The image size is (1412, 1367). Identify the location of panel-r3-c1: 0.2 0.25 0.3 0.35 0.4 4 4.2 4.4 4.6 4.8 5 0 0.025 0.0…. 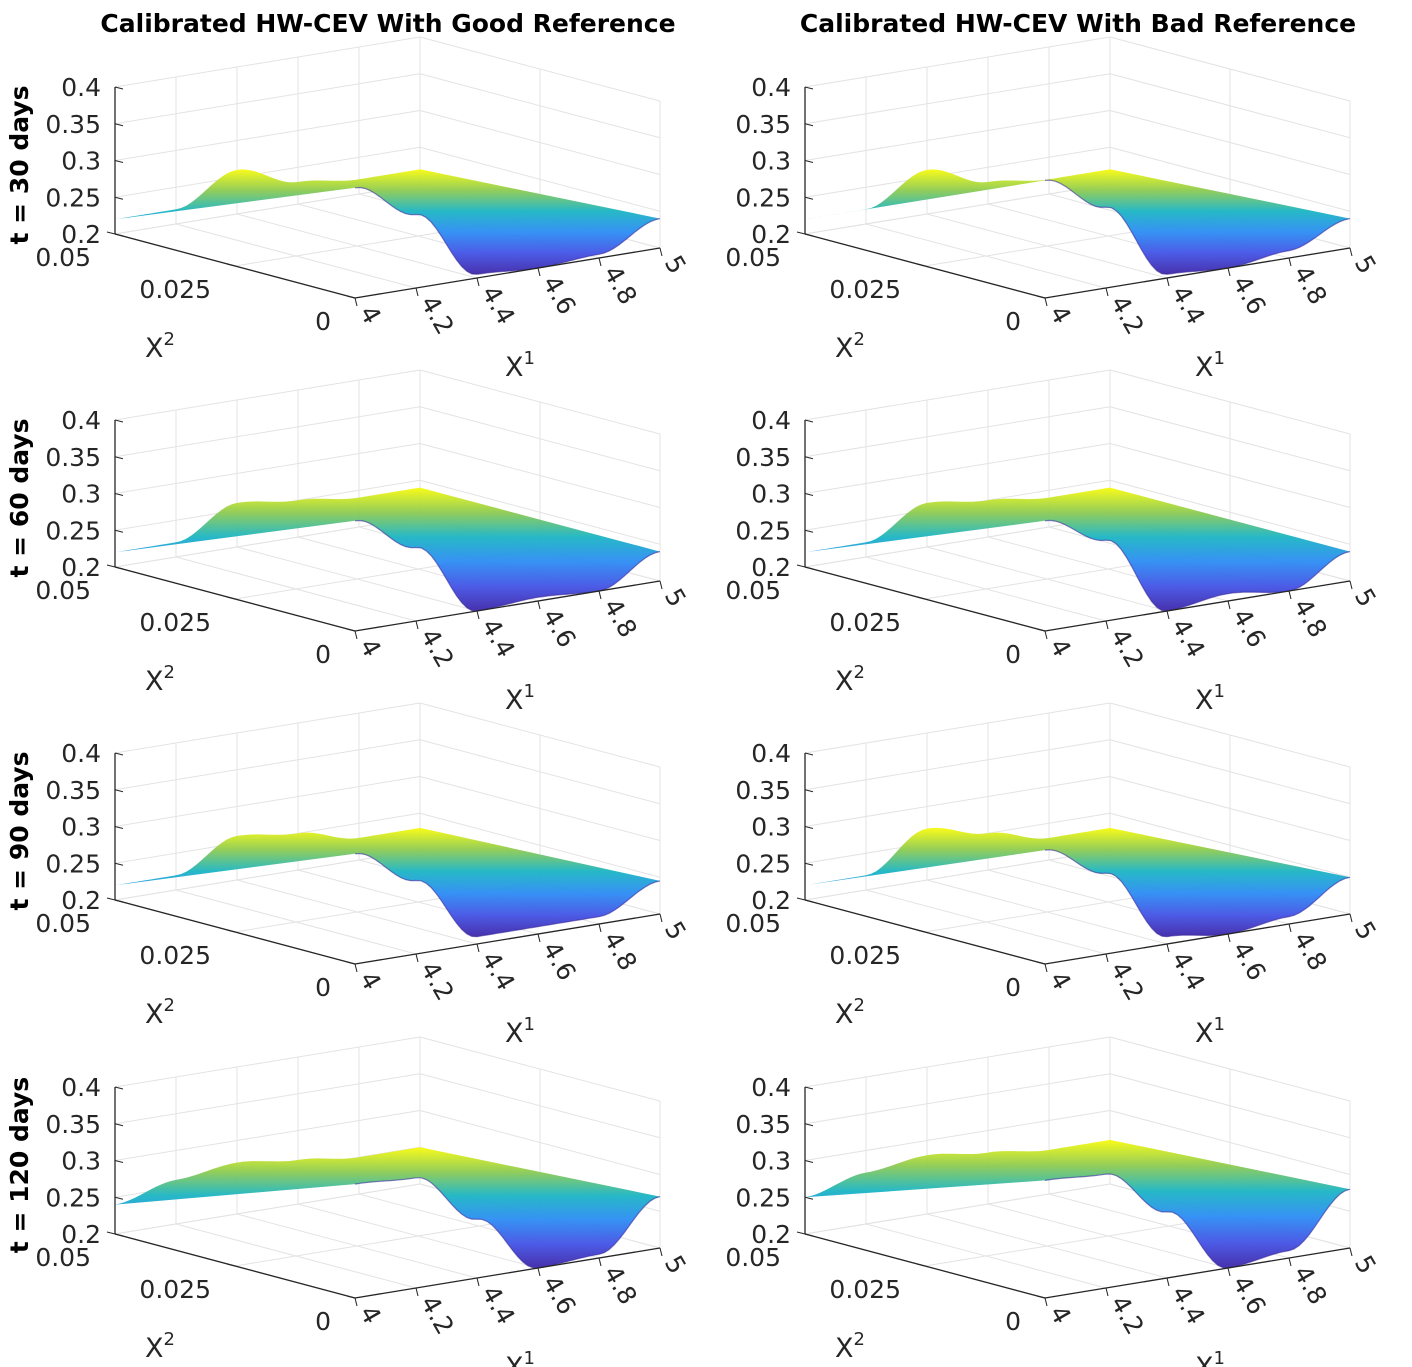
(1053, 1201).